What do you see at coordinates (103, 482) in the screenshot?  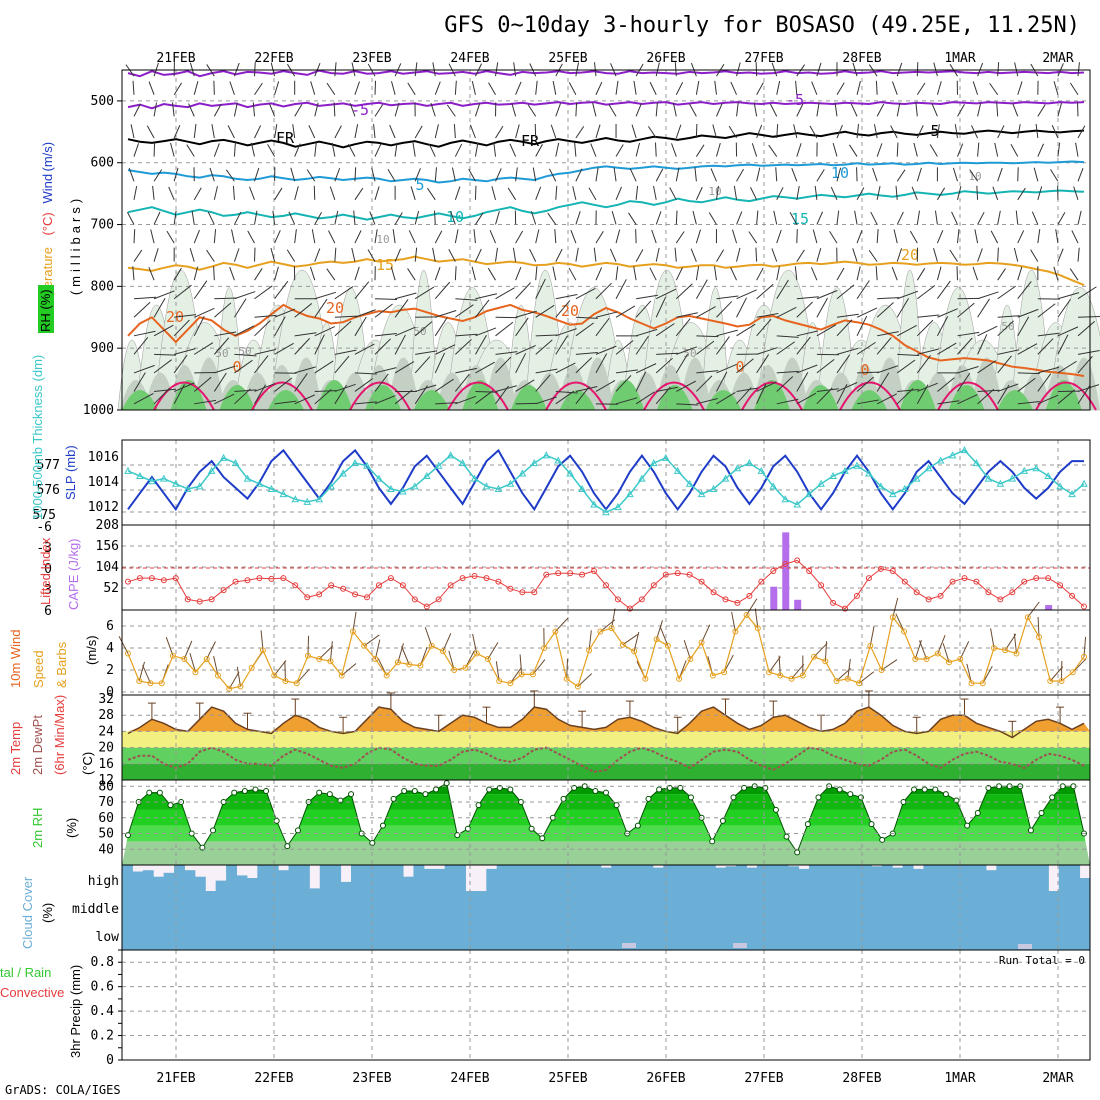 I see `slp-tick: 1014` at bounding box center [103, 482].